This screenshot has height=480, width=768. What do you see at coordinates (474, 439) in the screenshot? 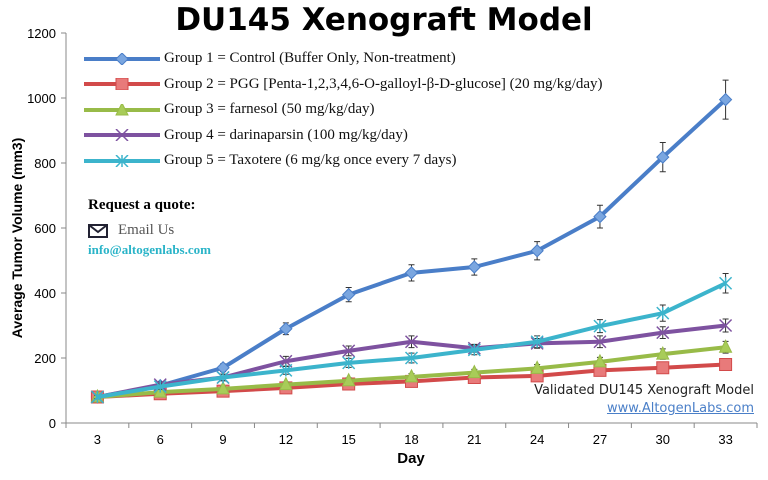
I see `x-tick-label: 21` at bounding box center [474, 439].